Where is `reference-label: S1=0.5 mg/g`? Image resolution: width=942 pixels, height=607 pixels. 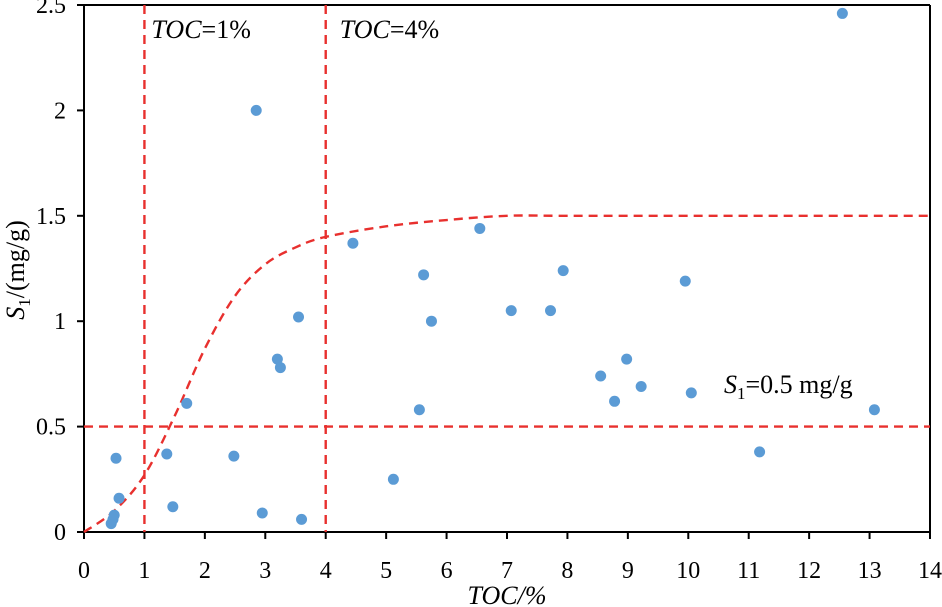 reference-label: S1=0.5 mg/g is located at coordinates (788, 386).